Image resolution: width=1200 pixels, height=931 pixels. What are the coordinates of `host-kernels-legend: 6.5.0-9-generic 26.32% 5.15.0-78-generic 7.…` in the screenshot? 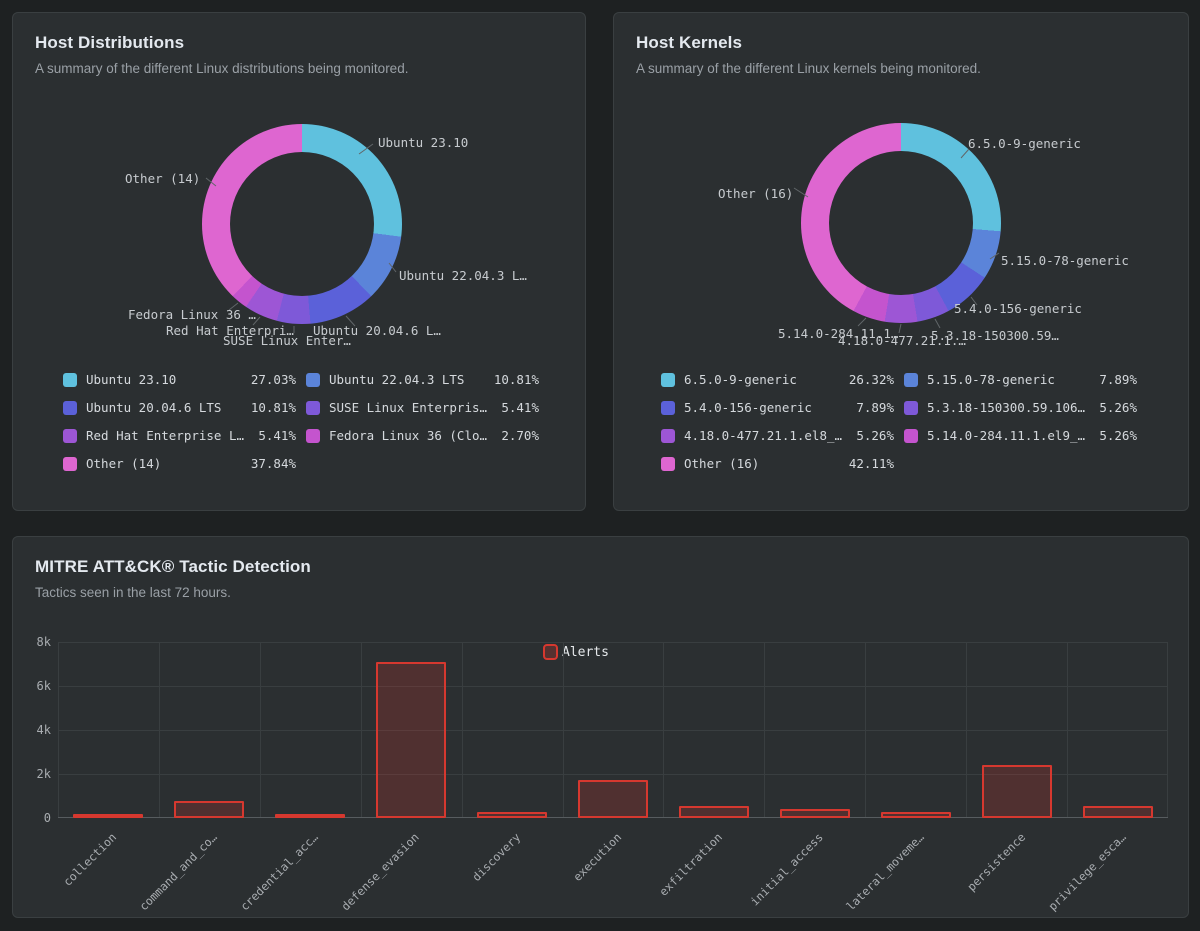 It's located at (899, 421).